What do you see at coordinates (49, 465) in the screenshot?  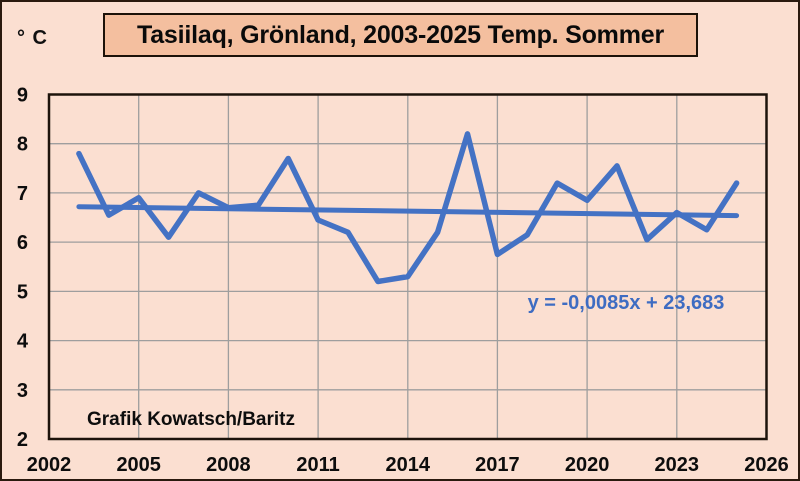 I see `x-axis-tick-label: 2002` at bounding box center [49, 465].